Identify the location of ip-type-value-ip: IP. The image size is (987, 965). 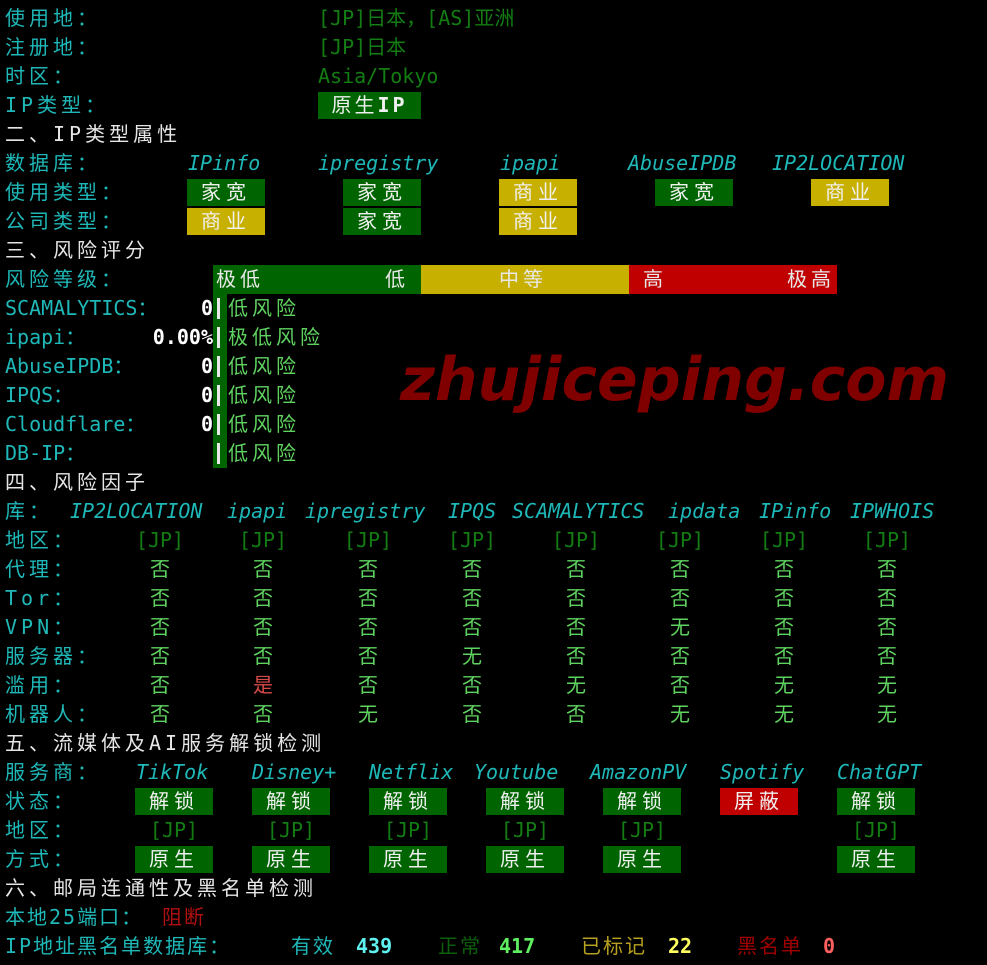
(392, 105).